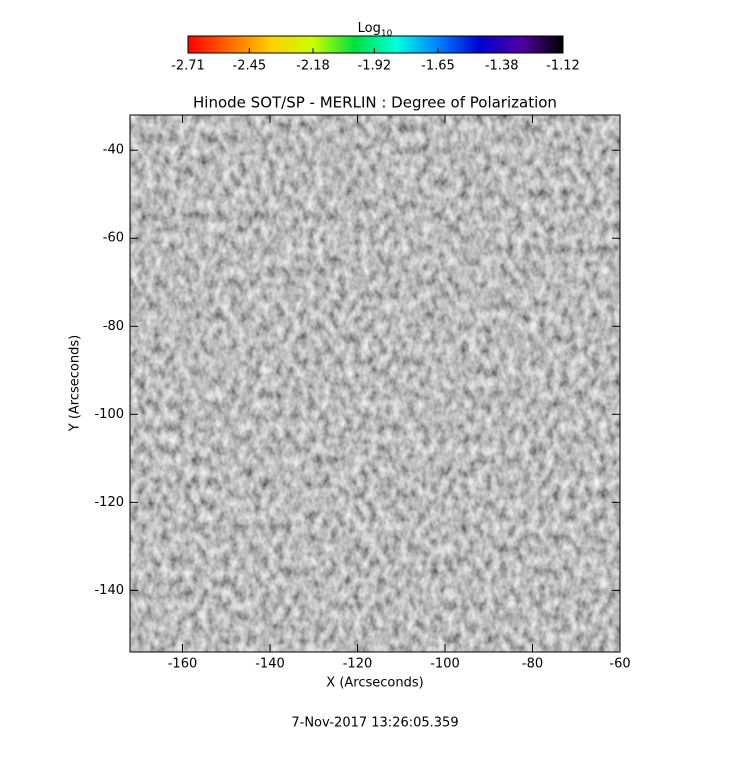  Describe the element at coordinates (502, 66) in the screenshot. I see `colorbar-tick-label: -1.38` at that location.